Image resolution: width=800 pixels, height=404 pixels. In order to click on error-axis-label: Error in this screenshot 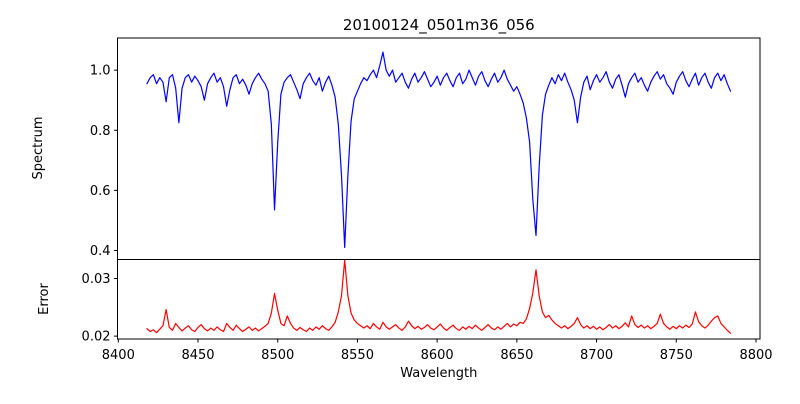, I will do `click(44, 299)`.